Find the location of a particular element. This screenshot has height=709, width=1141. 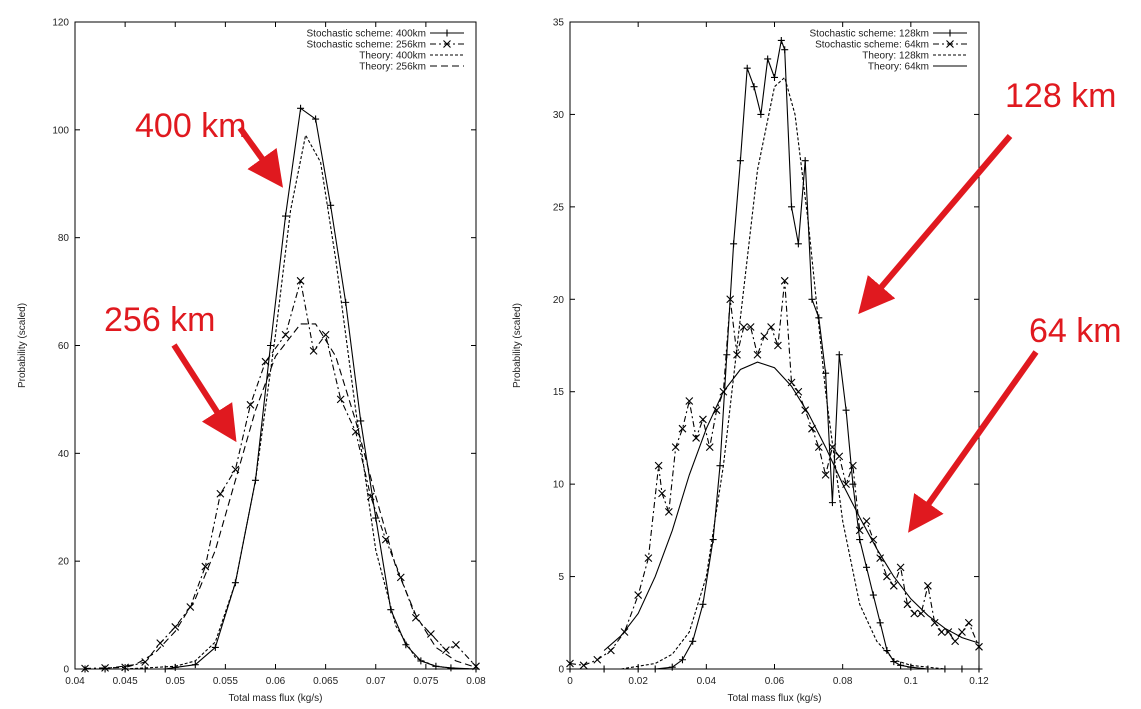

annotation-400km-arrow is located at coordinates (260, 157).